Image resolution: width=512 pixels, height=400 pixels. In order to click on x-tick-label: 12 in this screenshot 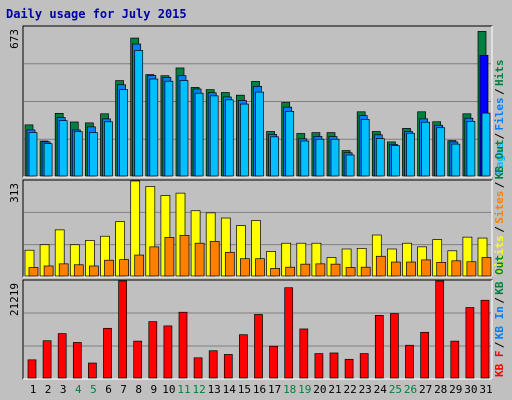, I will do `click(198, 389)`.